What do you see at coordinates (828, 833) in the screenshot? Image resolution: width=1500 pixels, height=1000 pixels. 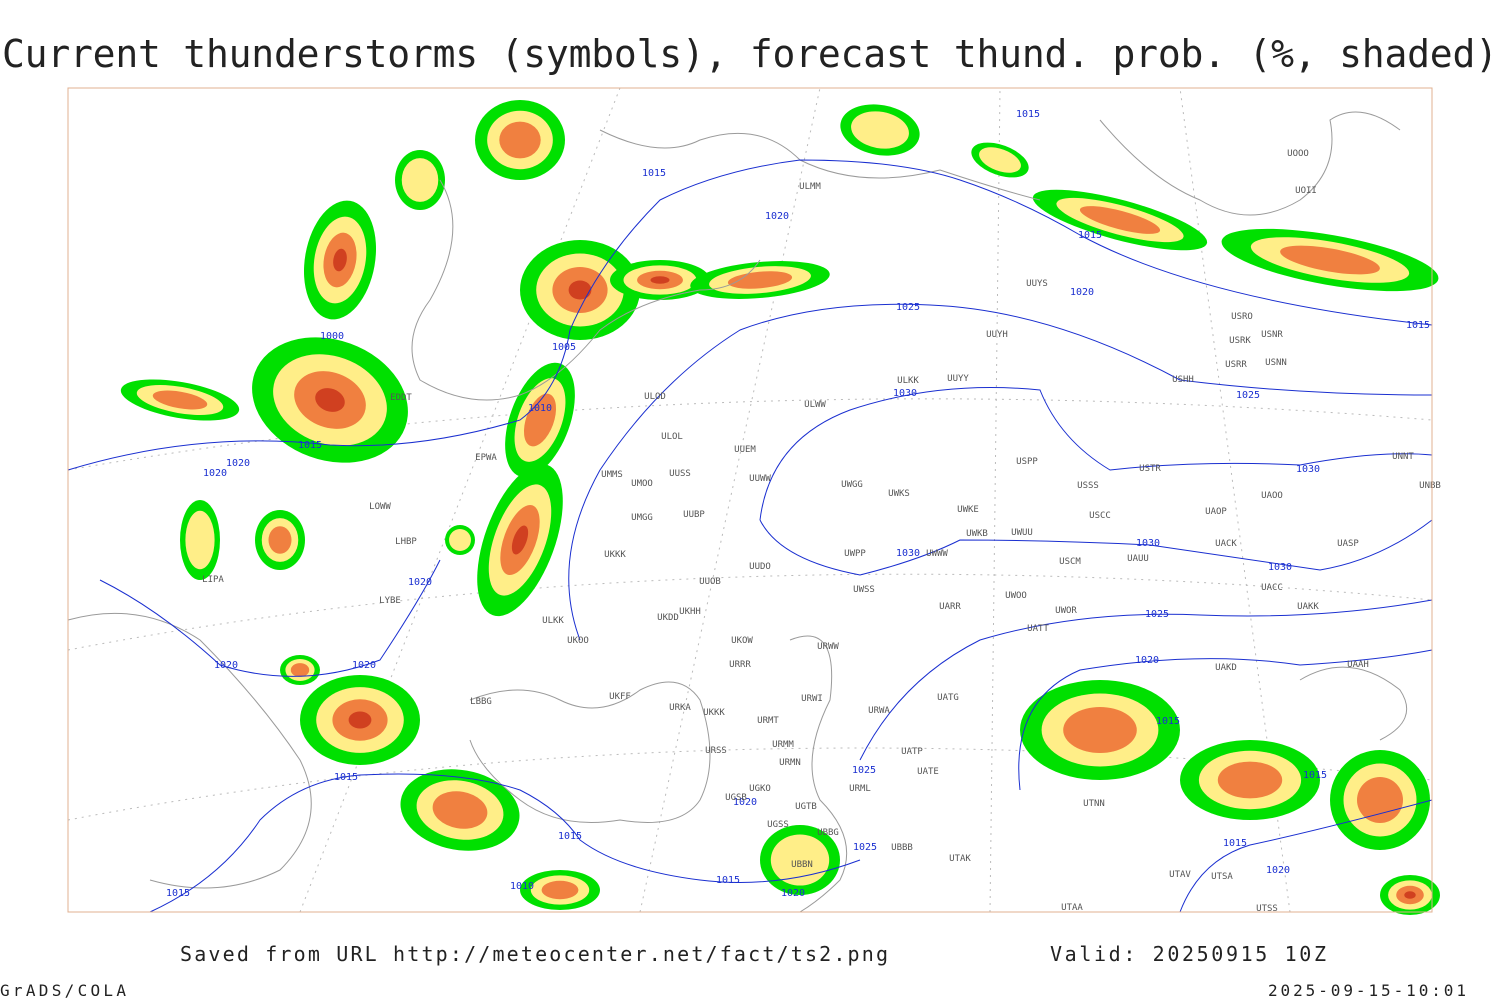 I see `station-label: UBBG` at bounding box center [828, 833].